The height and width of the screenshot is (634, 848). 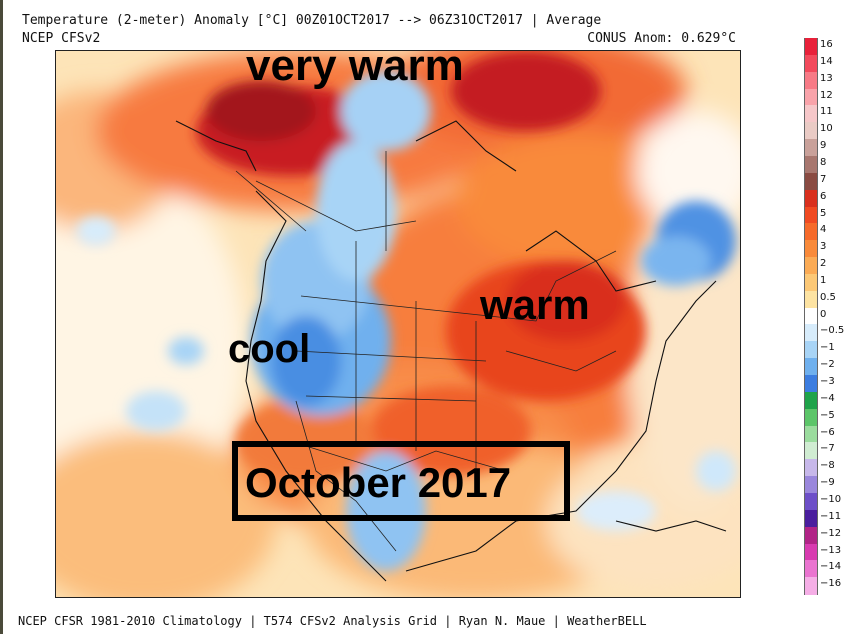 I want to click on color-scale-tick-label: 0.5, so click(x=828, y=297).